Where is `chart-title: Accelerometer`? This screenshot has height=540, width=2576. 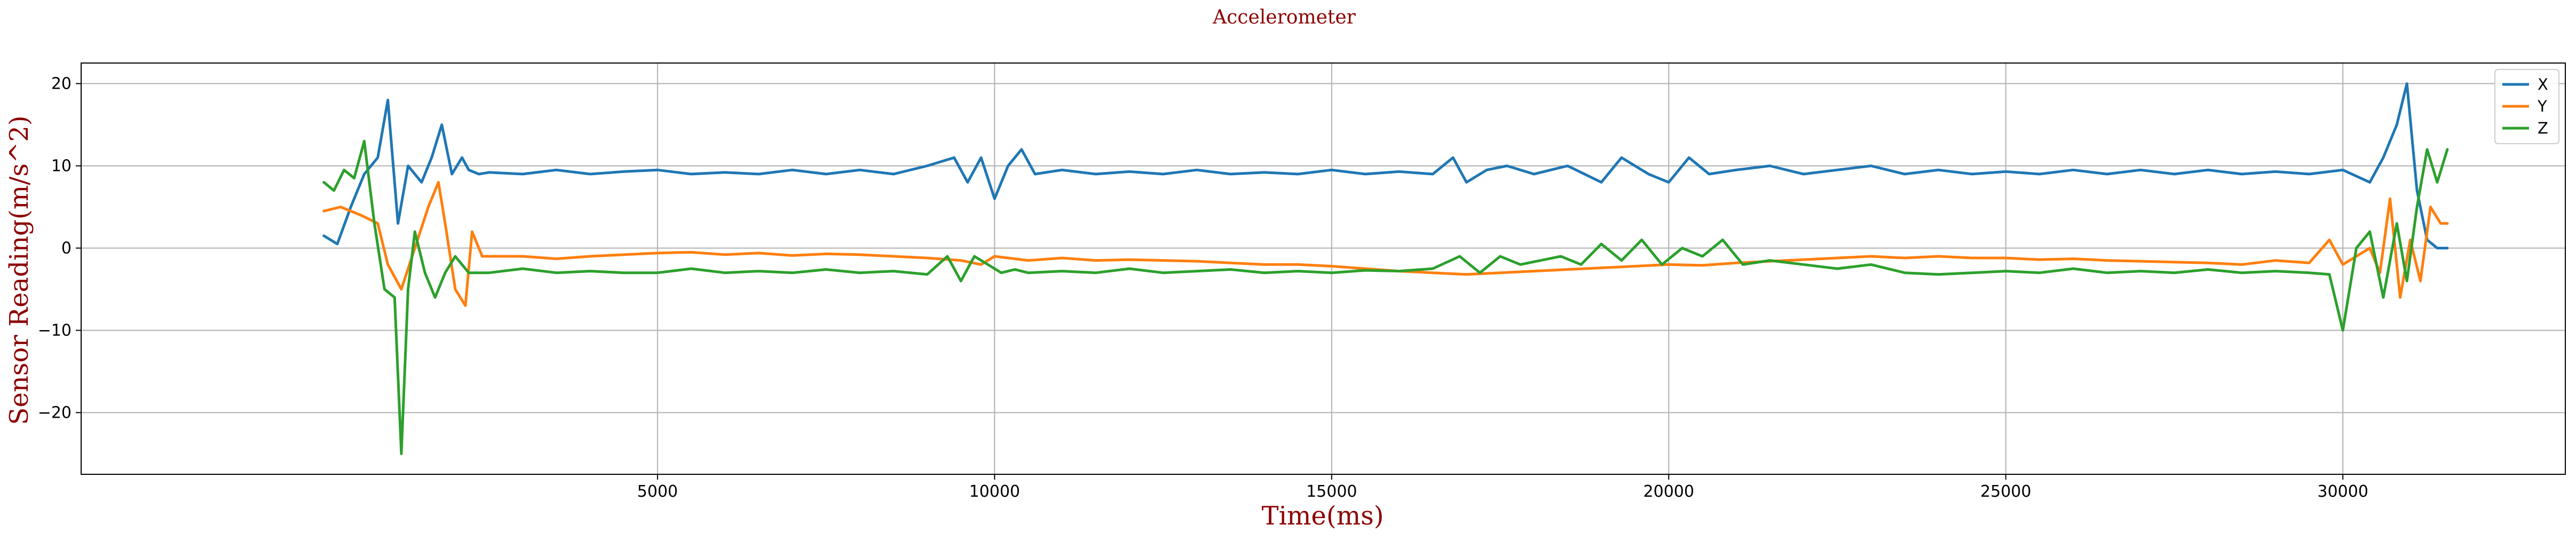 chart-title: Accelerometer is located at coordinates (1284, 17).